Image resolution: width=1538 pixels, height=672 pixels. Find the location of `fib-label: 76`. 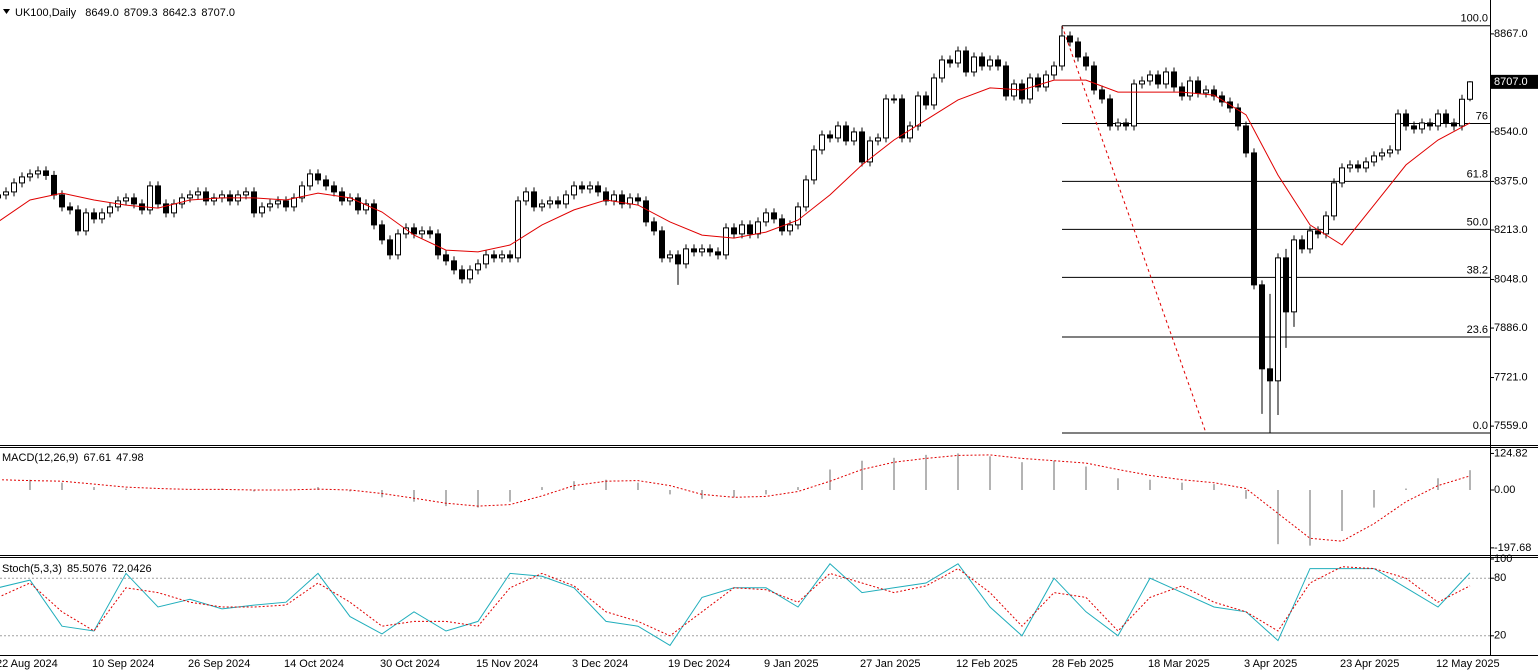

fib-label: 76 is located at coordinates (1482, 116).